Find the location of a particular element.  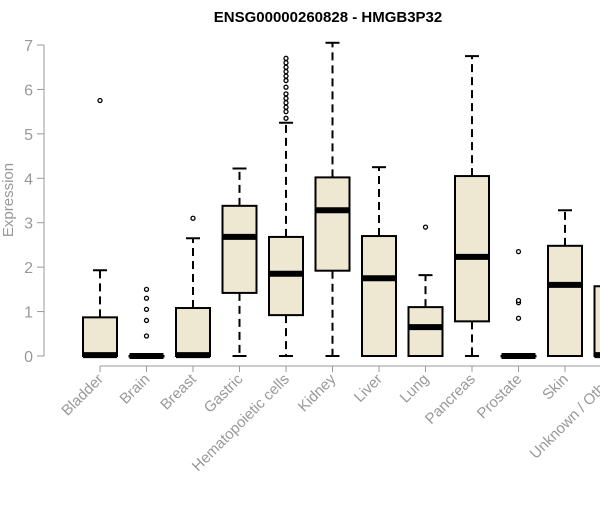

x-tick-label: Kidney is located at coordinates (317, 392).